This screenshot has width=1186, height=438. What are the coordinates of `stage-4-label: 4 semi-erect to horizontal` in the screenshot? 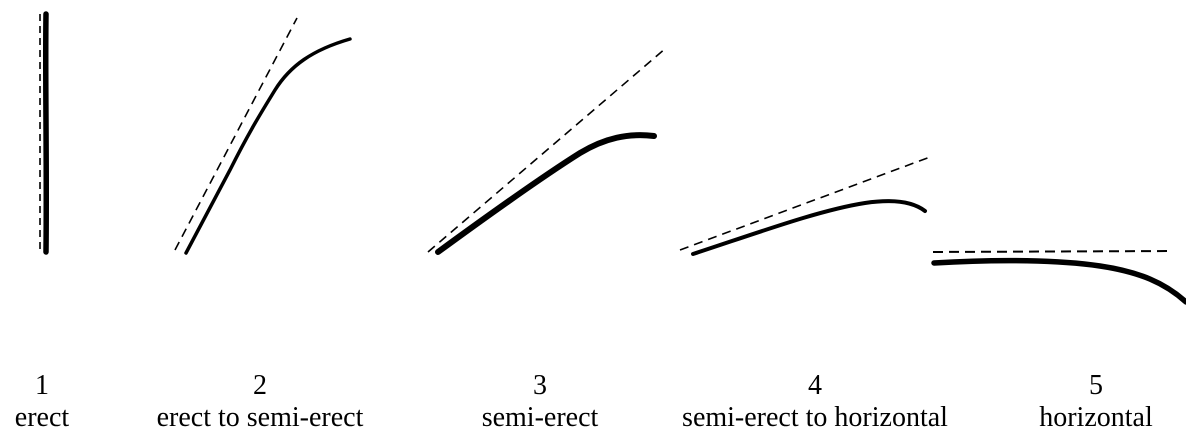 It's located at (815, 402).